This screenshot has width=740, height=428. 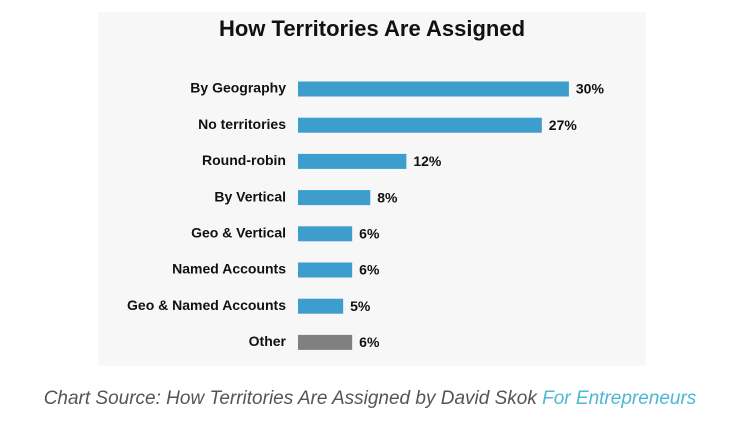 What do you see at coordinates (238, 88) in the screenshot?
I see `category-label: By Geography` at bounding box center [238, 88].